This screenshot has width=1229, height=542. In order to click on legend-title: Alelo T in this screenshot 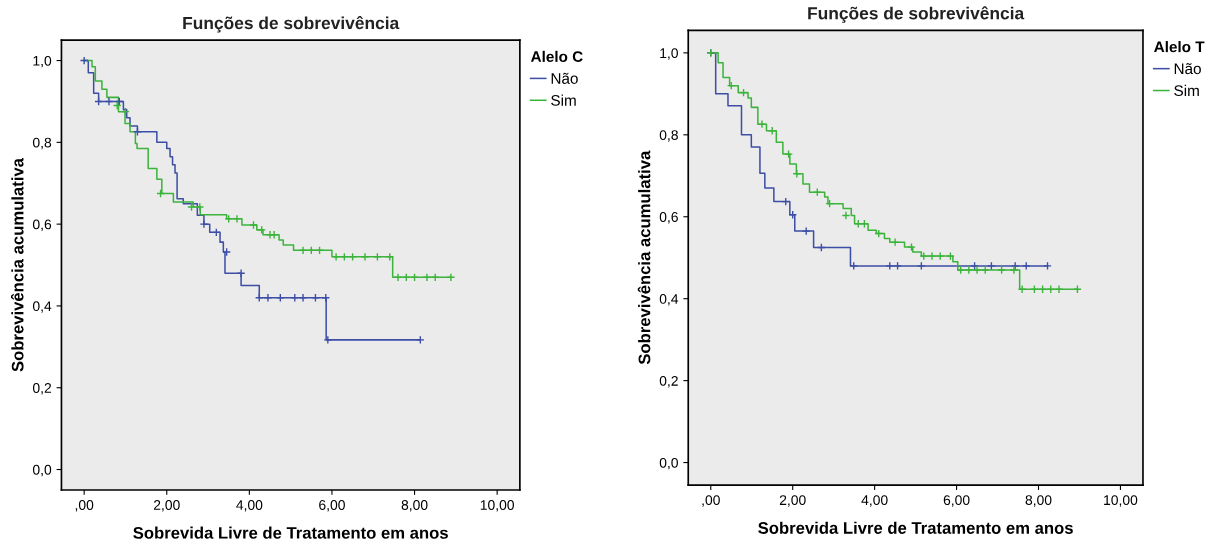, I will do `click(1179, 47)`.